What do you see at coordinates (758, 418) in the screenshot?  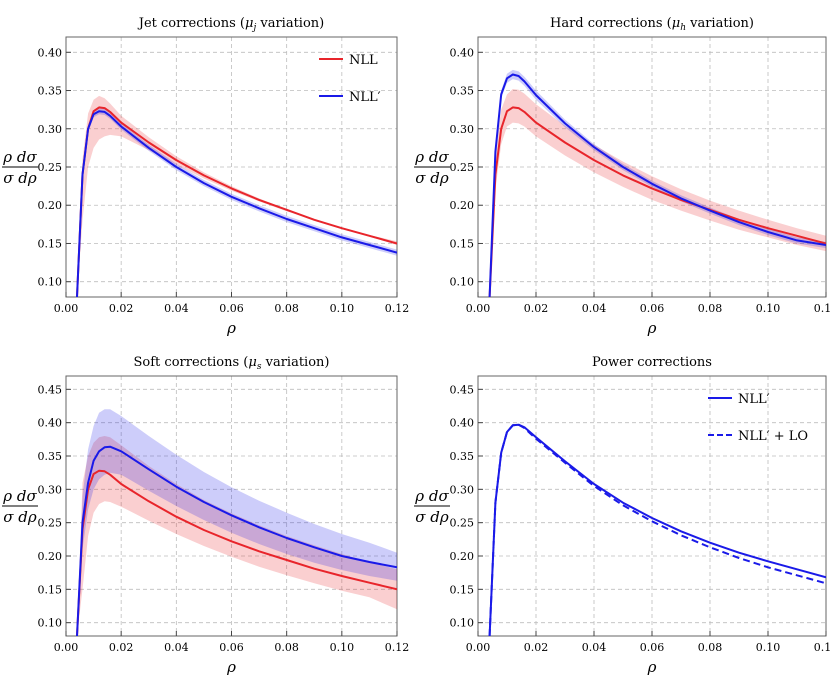 I see `legend: NLL′ NLL′ + LO` at bounding box center [758, 418].